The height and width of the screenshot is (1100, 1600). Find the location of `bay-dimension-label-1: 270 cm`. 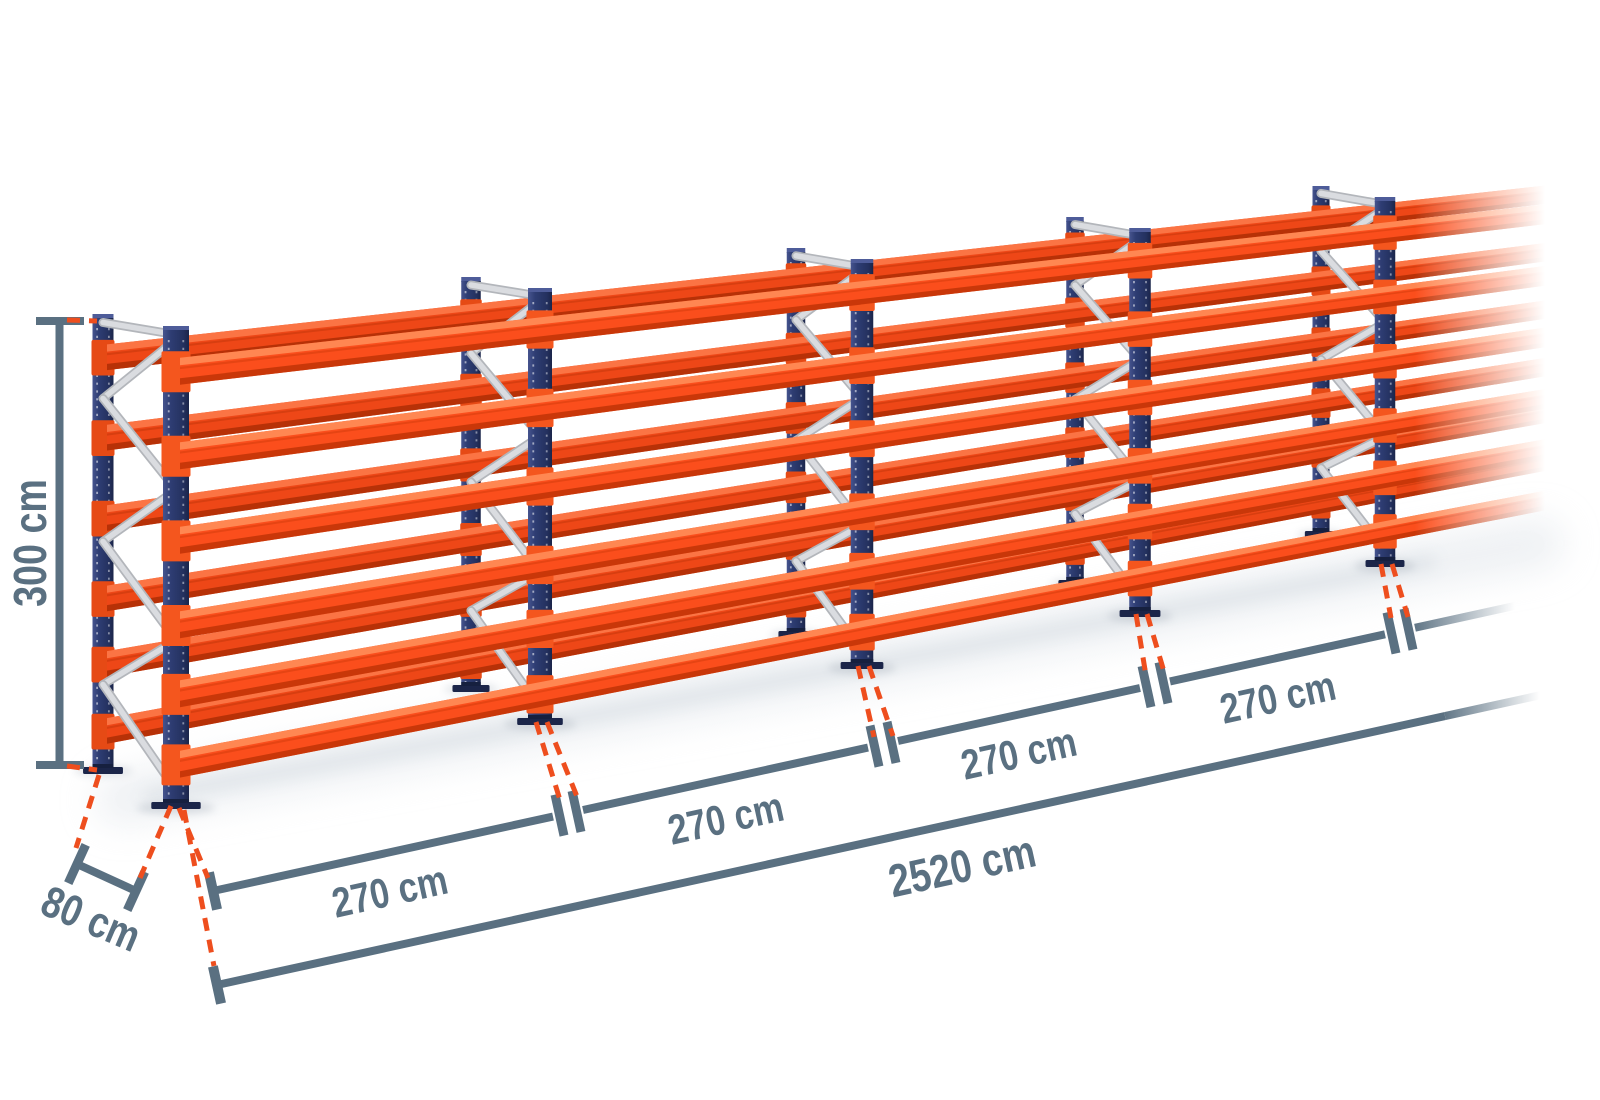

bay-dimension-label-1: 270 cm is located at coordinates (390, 891).